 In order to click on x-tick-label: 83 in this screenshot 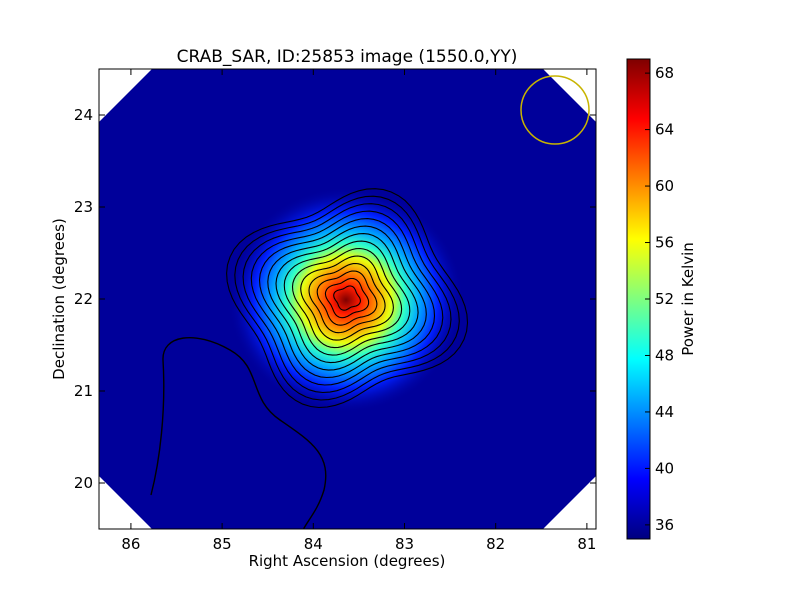, I will do `click(404, 544)`.